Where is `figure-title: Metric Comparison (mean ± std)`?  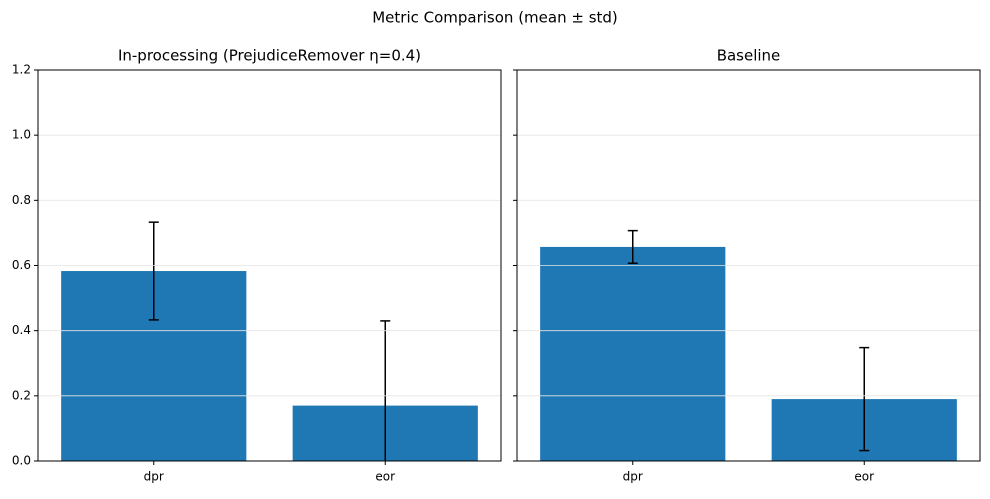
figure-title: Metric Comparison (mean ± std) is located at coordinates (495, 18).